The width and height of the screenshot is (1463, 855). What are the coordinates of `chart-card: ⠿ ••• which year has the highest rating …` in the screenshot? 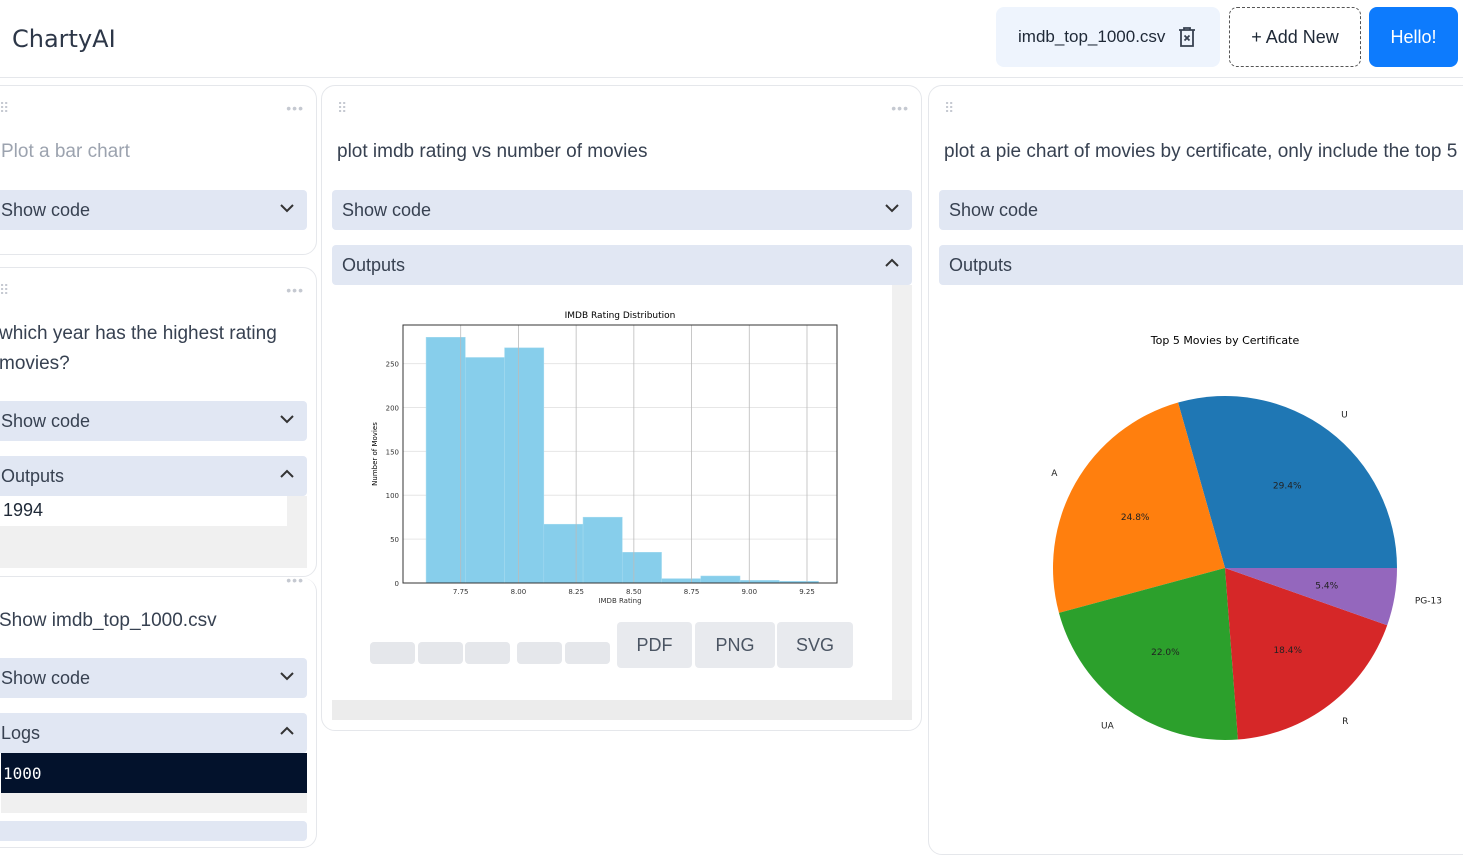 It's located at (158, 422).